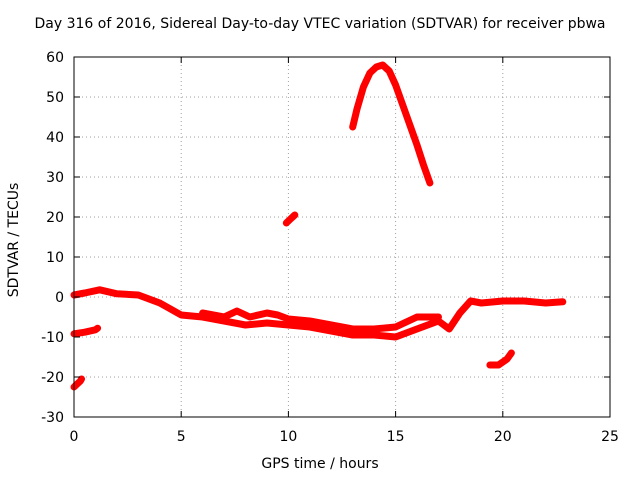 The height and width of the screenshot is (480, 640). I want to click on series-baseline, so click(318, 313).